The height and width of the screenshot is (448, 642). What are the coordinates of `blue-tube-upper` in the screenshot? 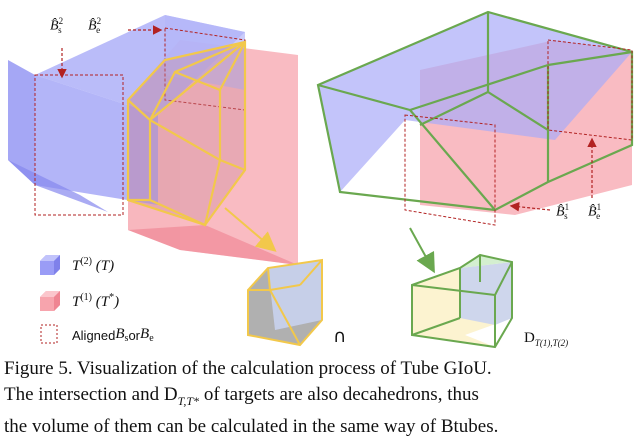 It's located at (205, 52).